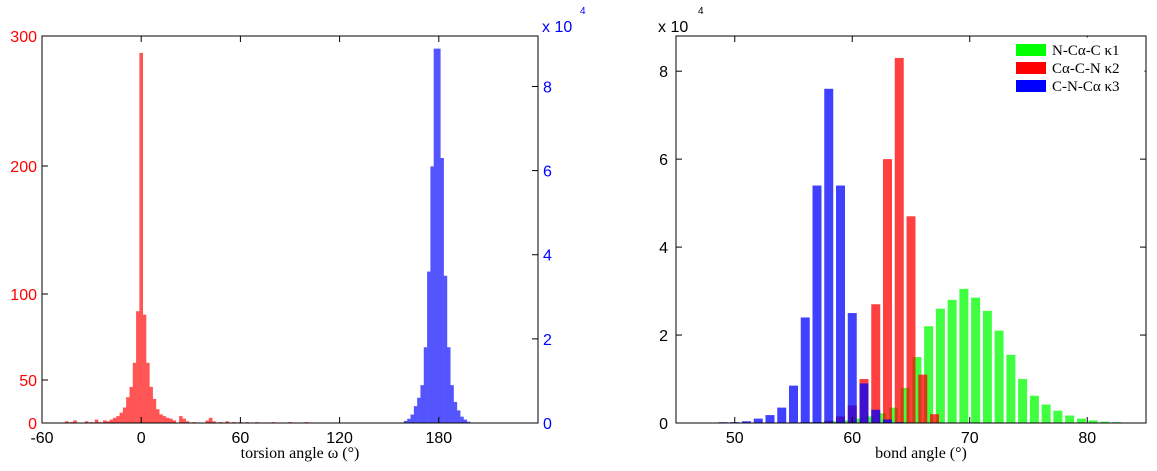 This screenshot has width=1157, height=471. I want to click on right-y-tick-label: 0, so click(547, 424).